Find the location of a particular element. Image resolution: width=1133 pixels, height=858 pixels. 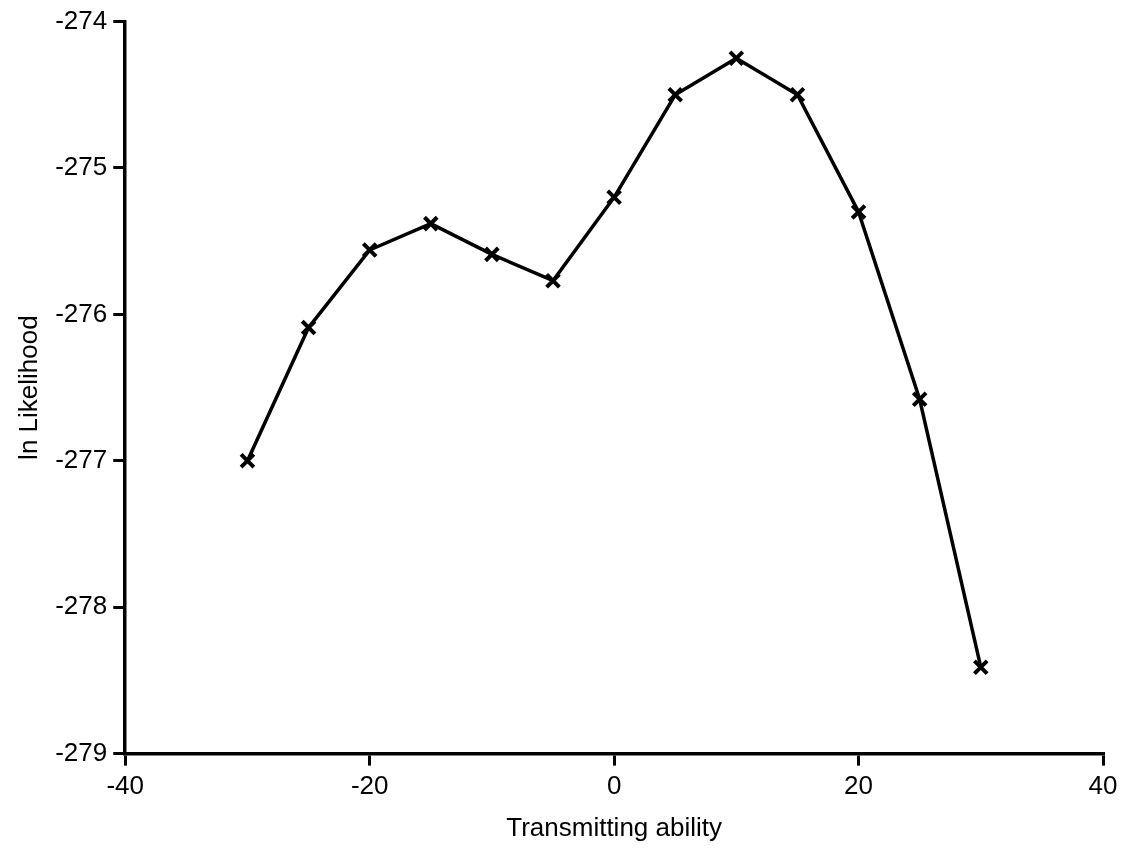

y-tick-label: -277 is located at coordinates (81, 458).